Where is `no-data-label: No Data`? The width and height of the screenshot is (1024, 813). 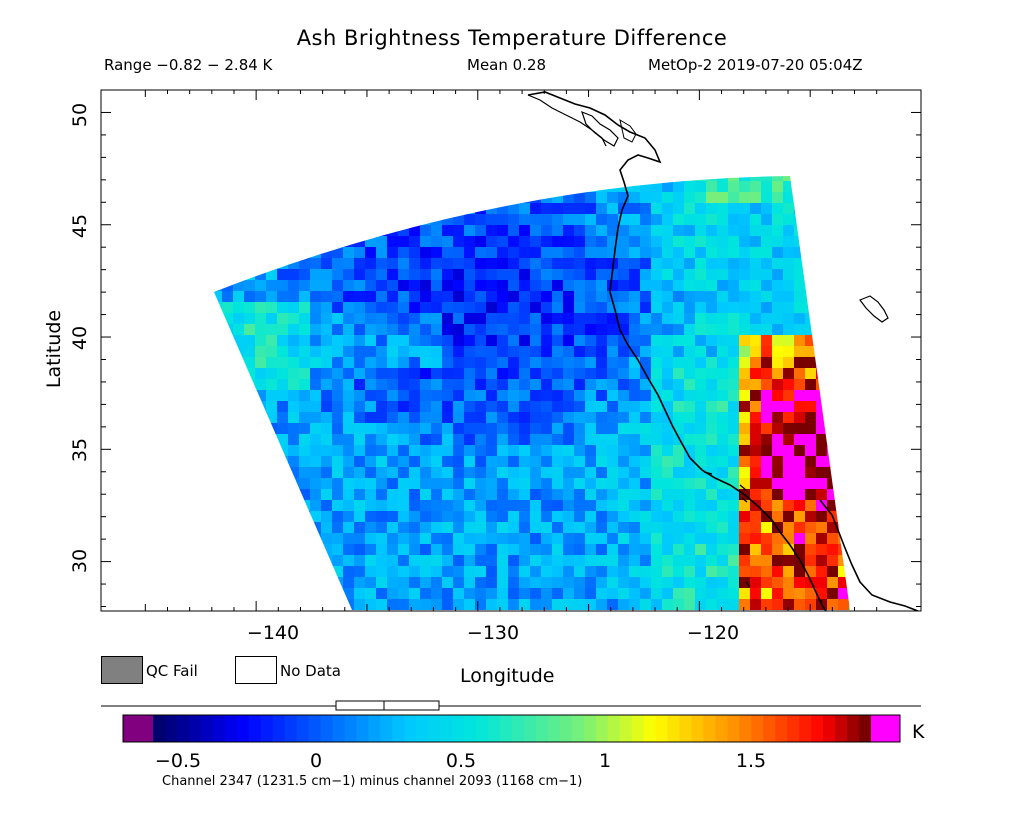 no-data-label: No Data is located at coordinates (310, 671).